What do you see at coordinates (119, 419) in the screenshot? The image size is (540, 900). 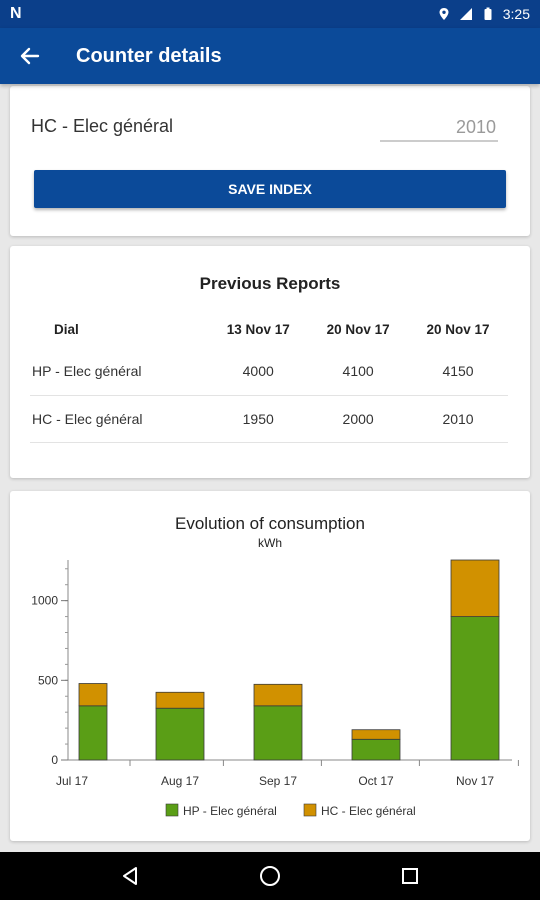 I see `dial-cell: HC - Elec général` at bounding box center [119, 419].